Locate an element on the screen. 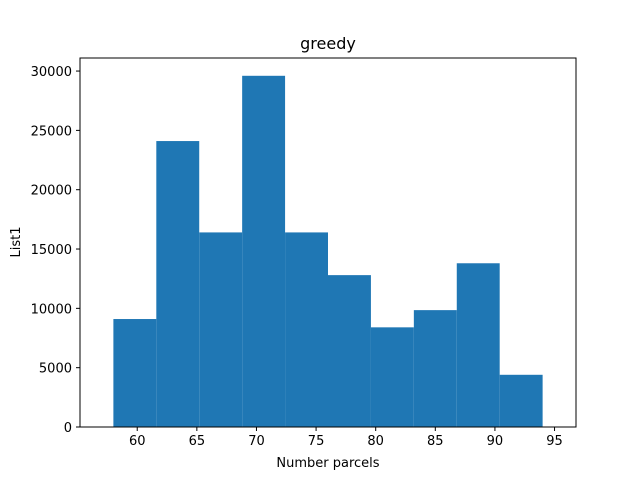  y-tick-label: 10000 is located at coordinates (51, 309).